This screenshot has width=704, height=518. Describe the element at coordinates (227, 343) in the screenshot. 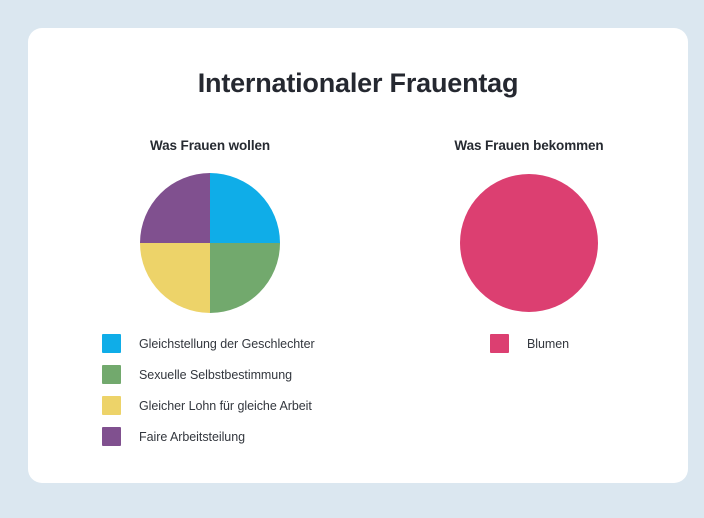

I see `legend-label-wollen-0: Gleichstellung der Geschlechter` at that location.